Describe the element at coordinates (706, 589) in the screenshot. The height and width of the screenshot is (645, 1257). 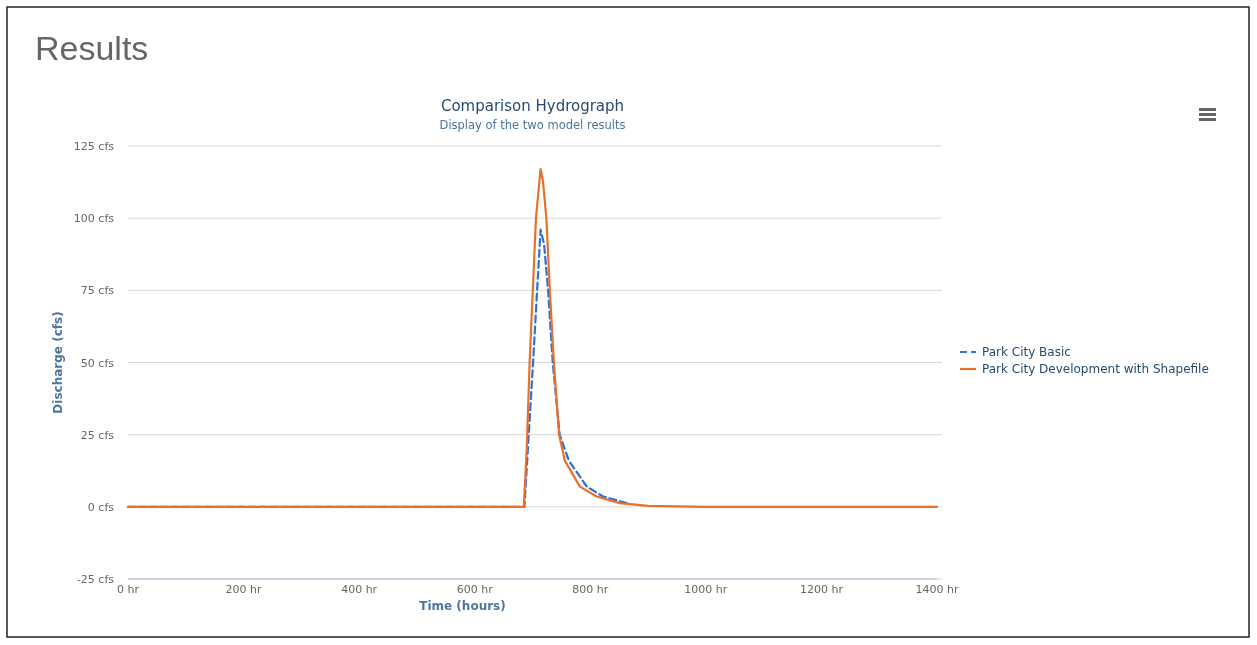
I see `x-tick-label: 1000 hr` at that location.